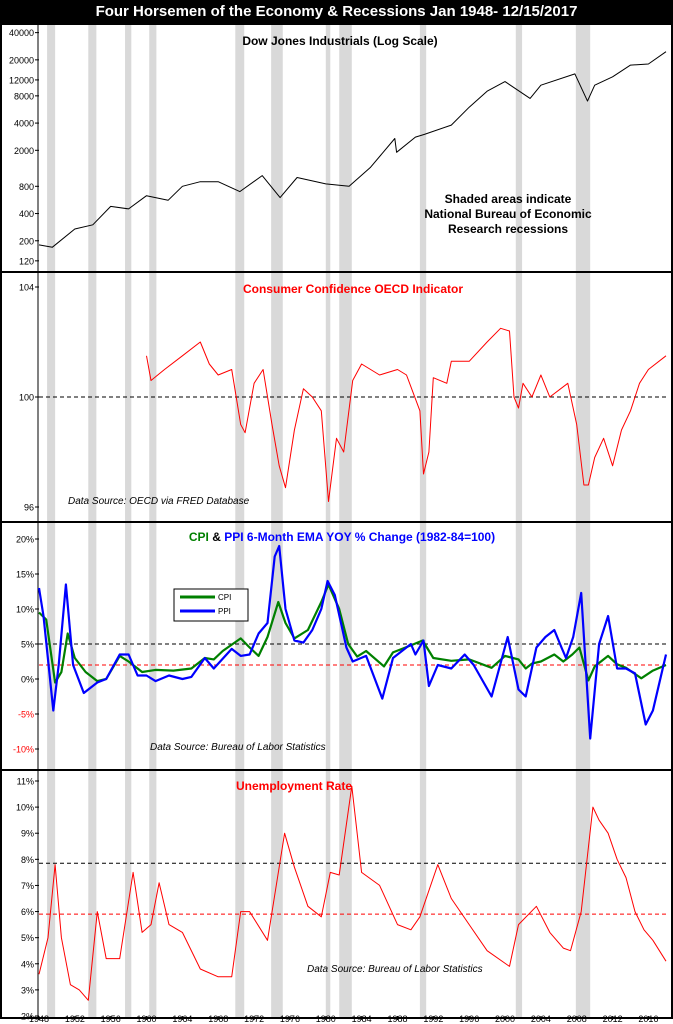 Image resolution: width=673 pixels, height=1024 pixels. What do you see at coordinates (25, 782) in the screenshot?
I see `unemployment-y-tick-label-0: 11%` at bounding box center [25, 782].